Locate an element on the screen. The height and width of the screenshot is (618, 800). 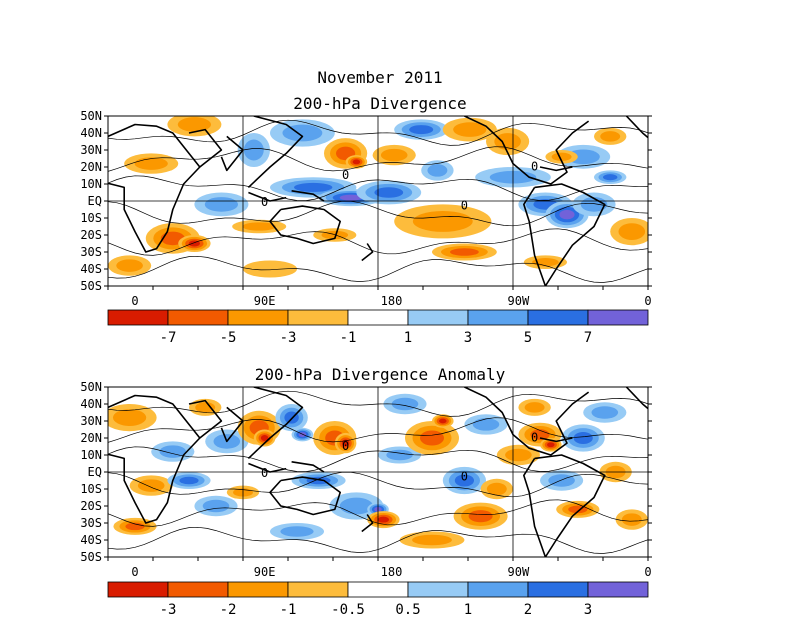
lat-tick-label: 10S is located at coordinates (91, 218).